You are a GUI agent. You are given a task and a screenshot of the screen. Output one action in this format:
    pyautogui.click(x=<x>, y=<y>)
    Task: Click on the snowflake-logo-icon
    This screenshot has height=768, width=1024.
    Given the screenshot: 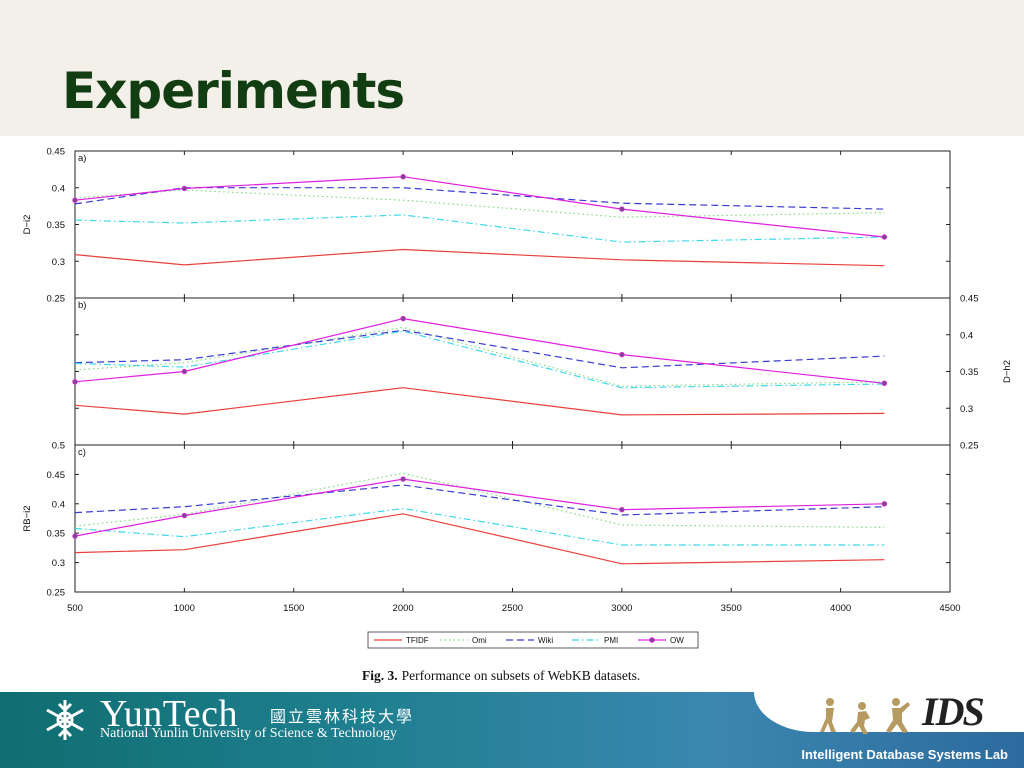 What is the action you would take?
    pyautogui.click(x=65, y=720)
    